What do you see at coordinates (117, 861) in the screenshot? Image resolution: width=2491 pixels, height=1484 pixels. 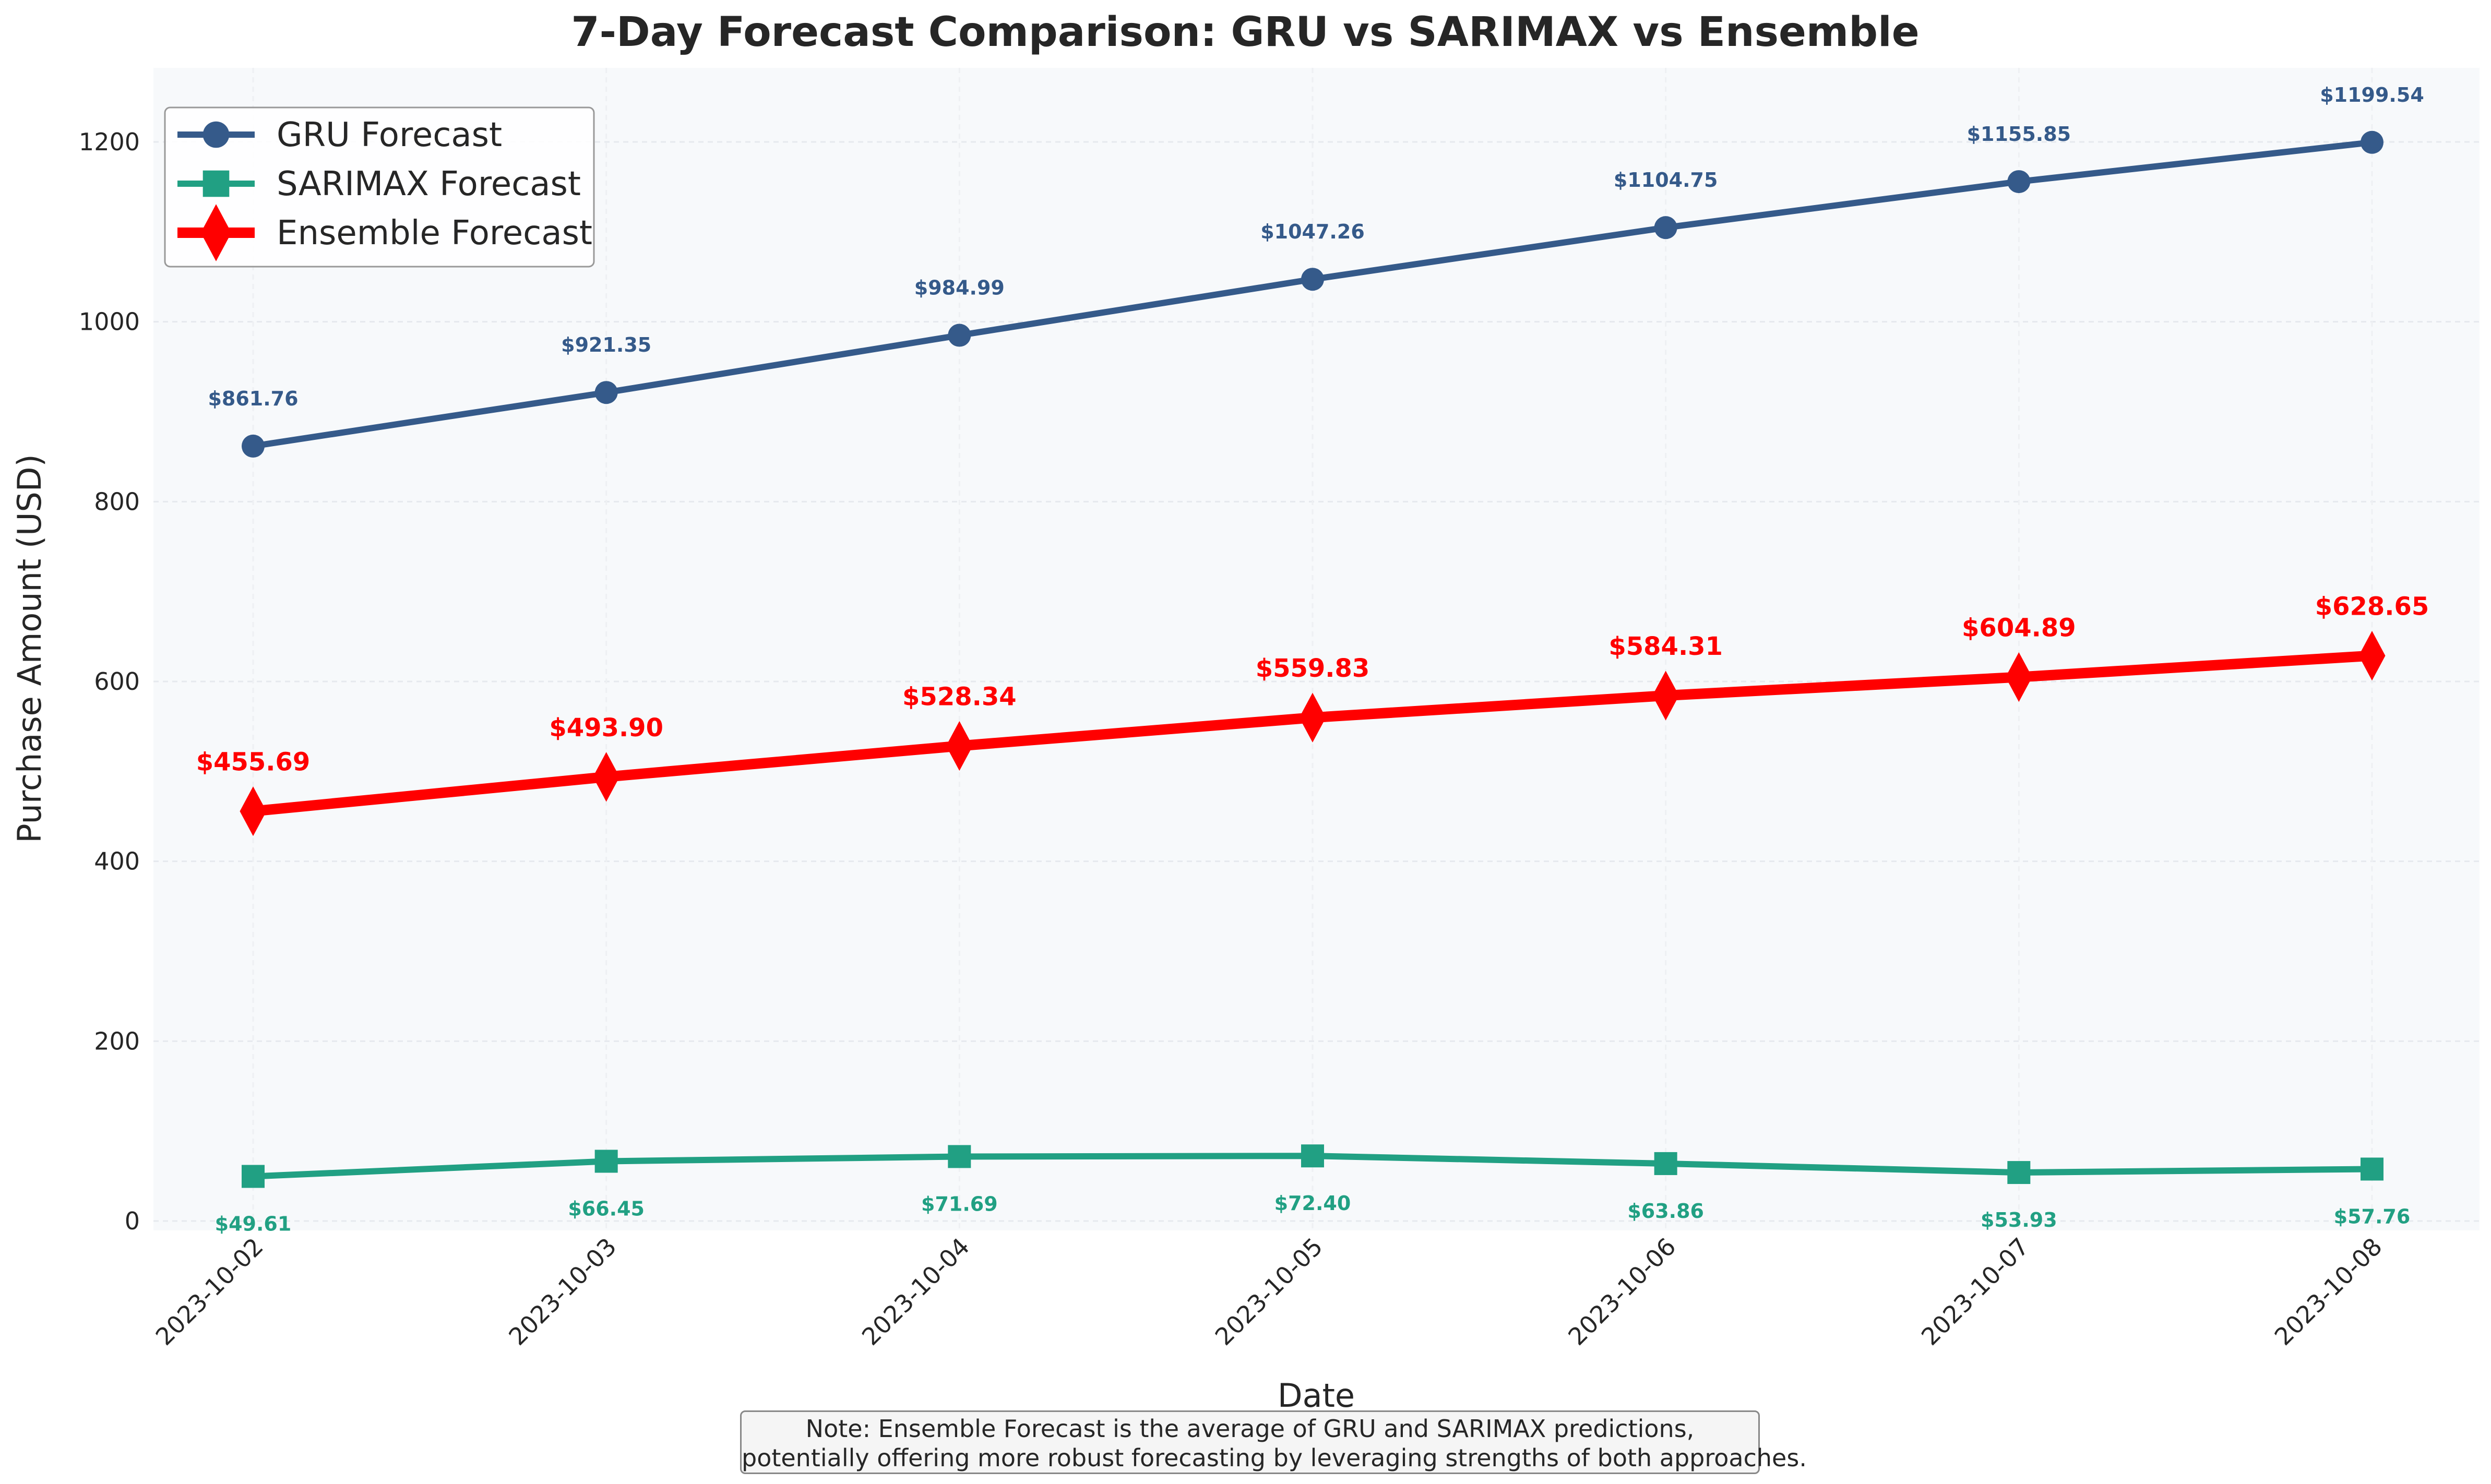 I see `y-tick-label-2: 400` at bounding box center [117, 861].